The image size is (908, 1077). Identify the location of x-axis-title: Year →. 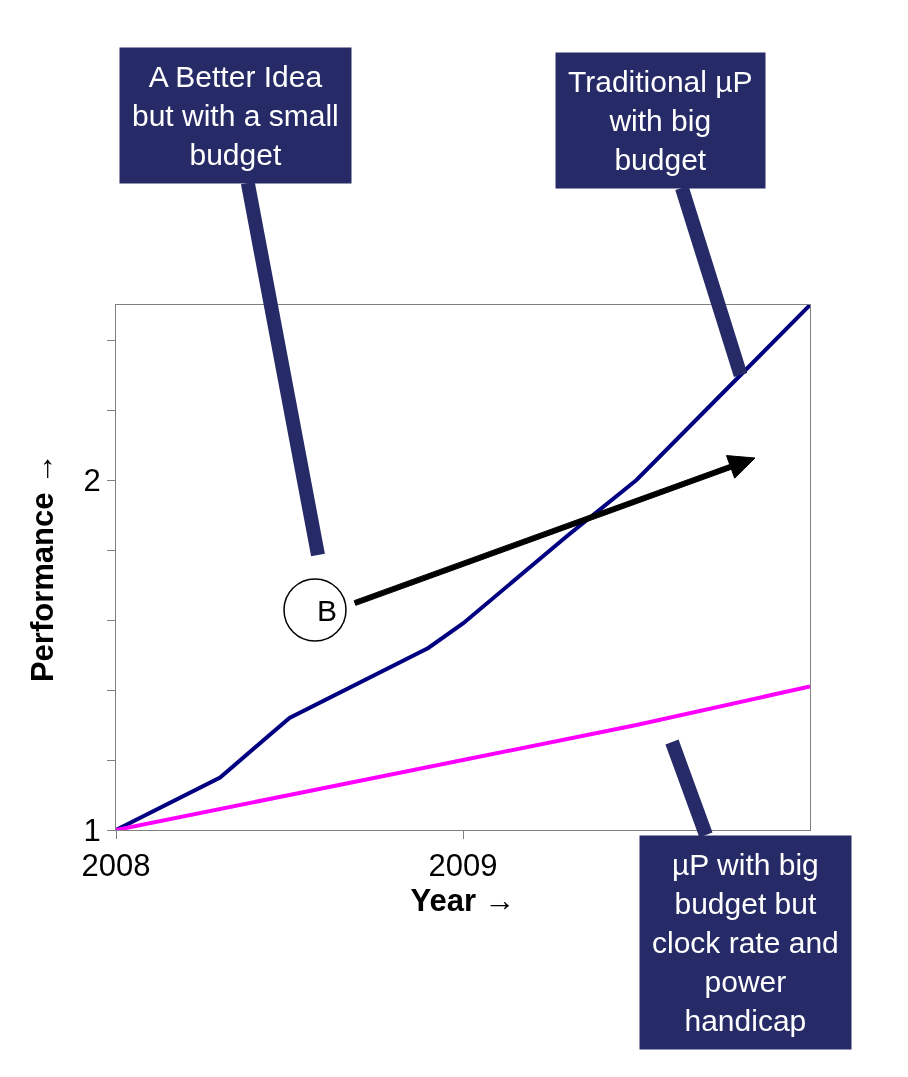
(463, 901).